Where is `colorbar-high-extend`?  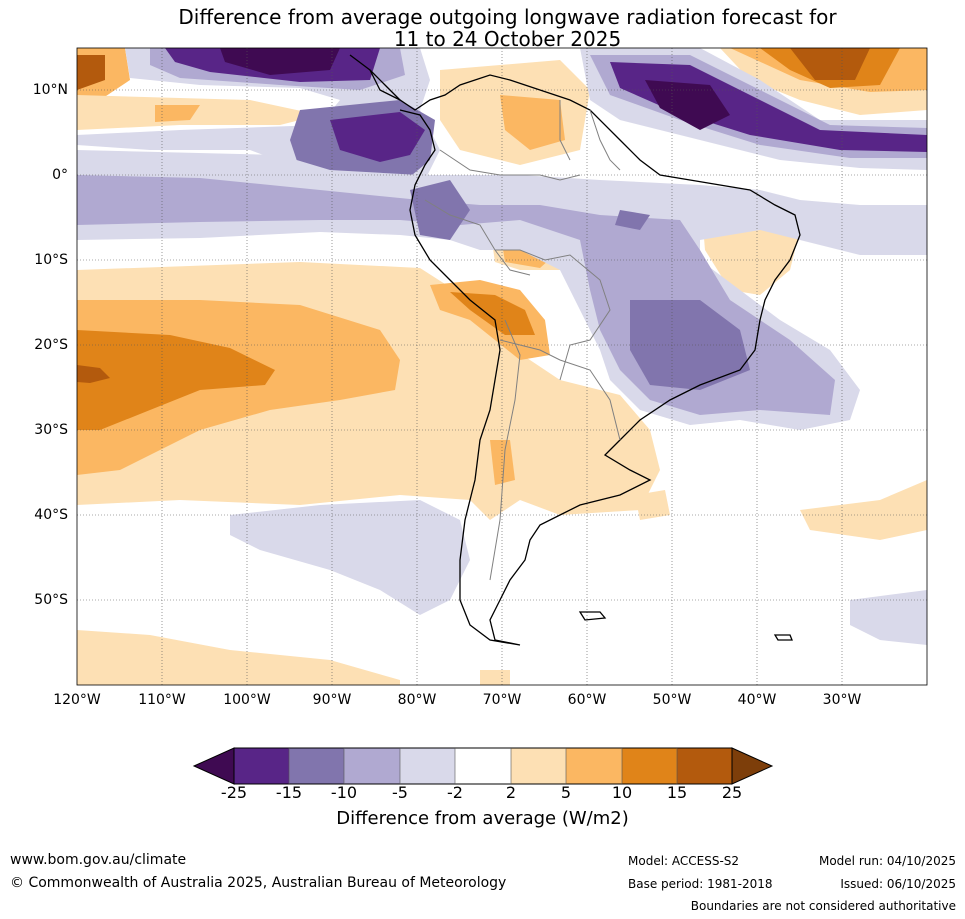
colorbar-high-extend is located at coordinates (752, 766).